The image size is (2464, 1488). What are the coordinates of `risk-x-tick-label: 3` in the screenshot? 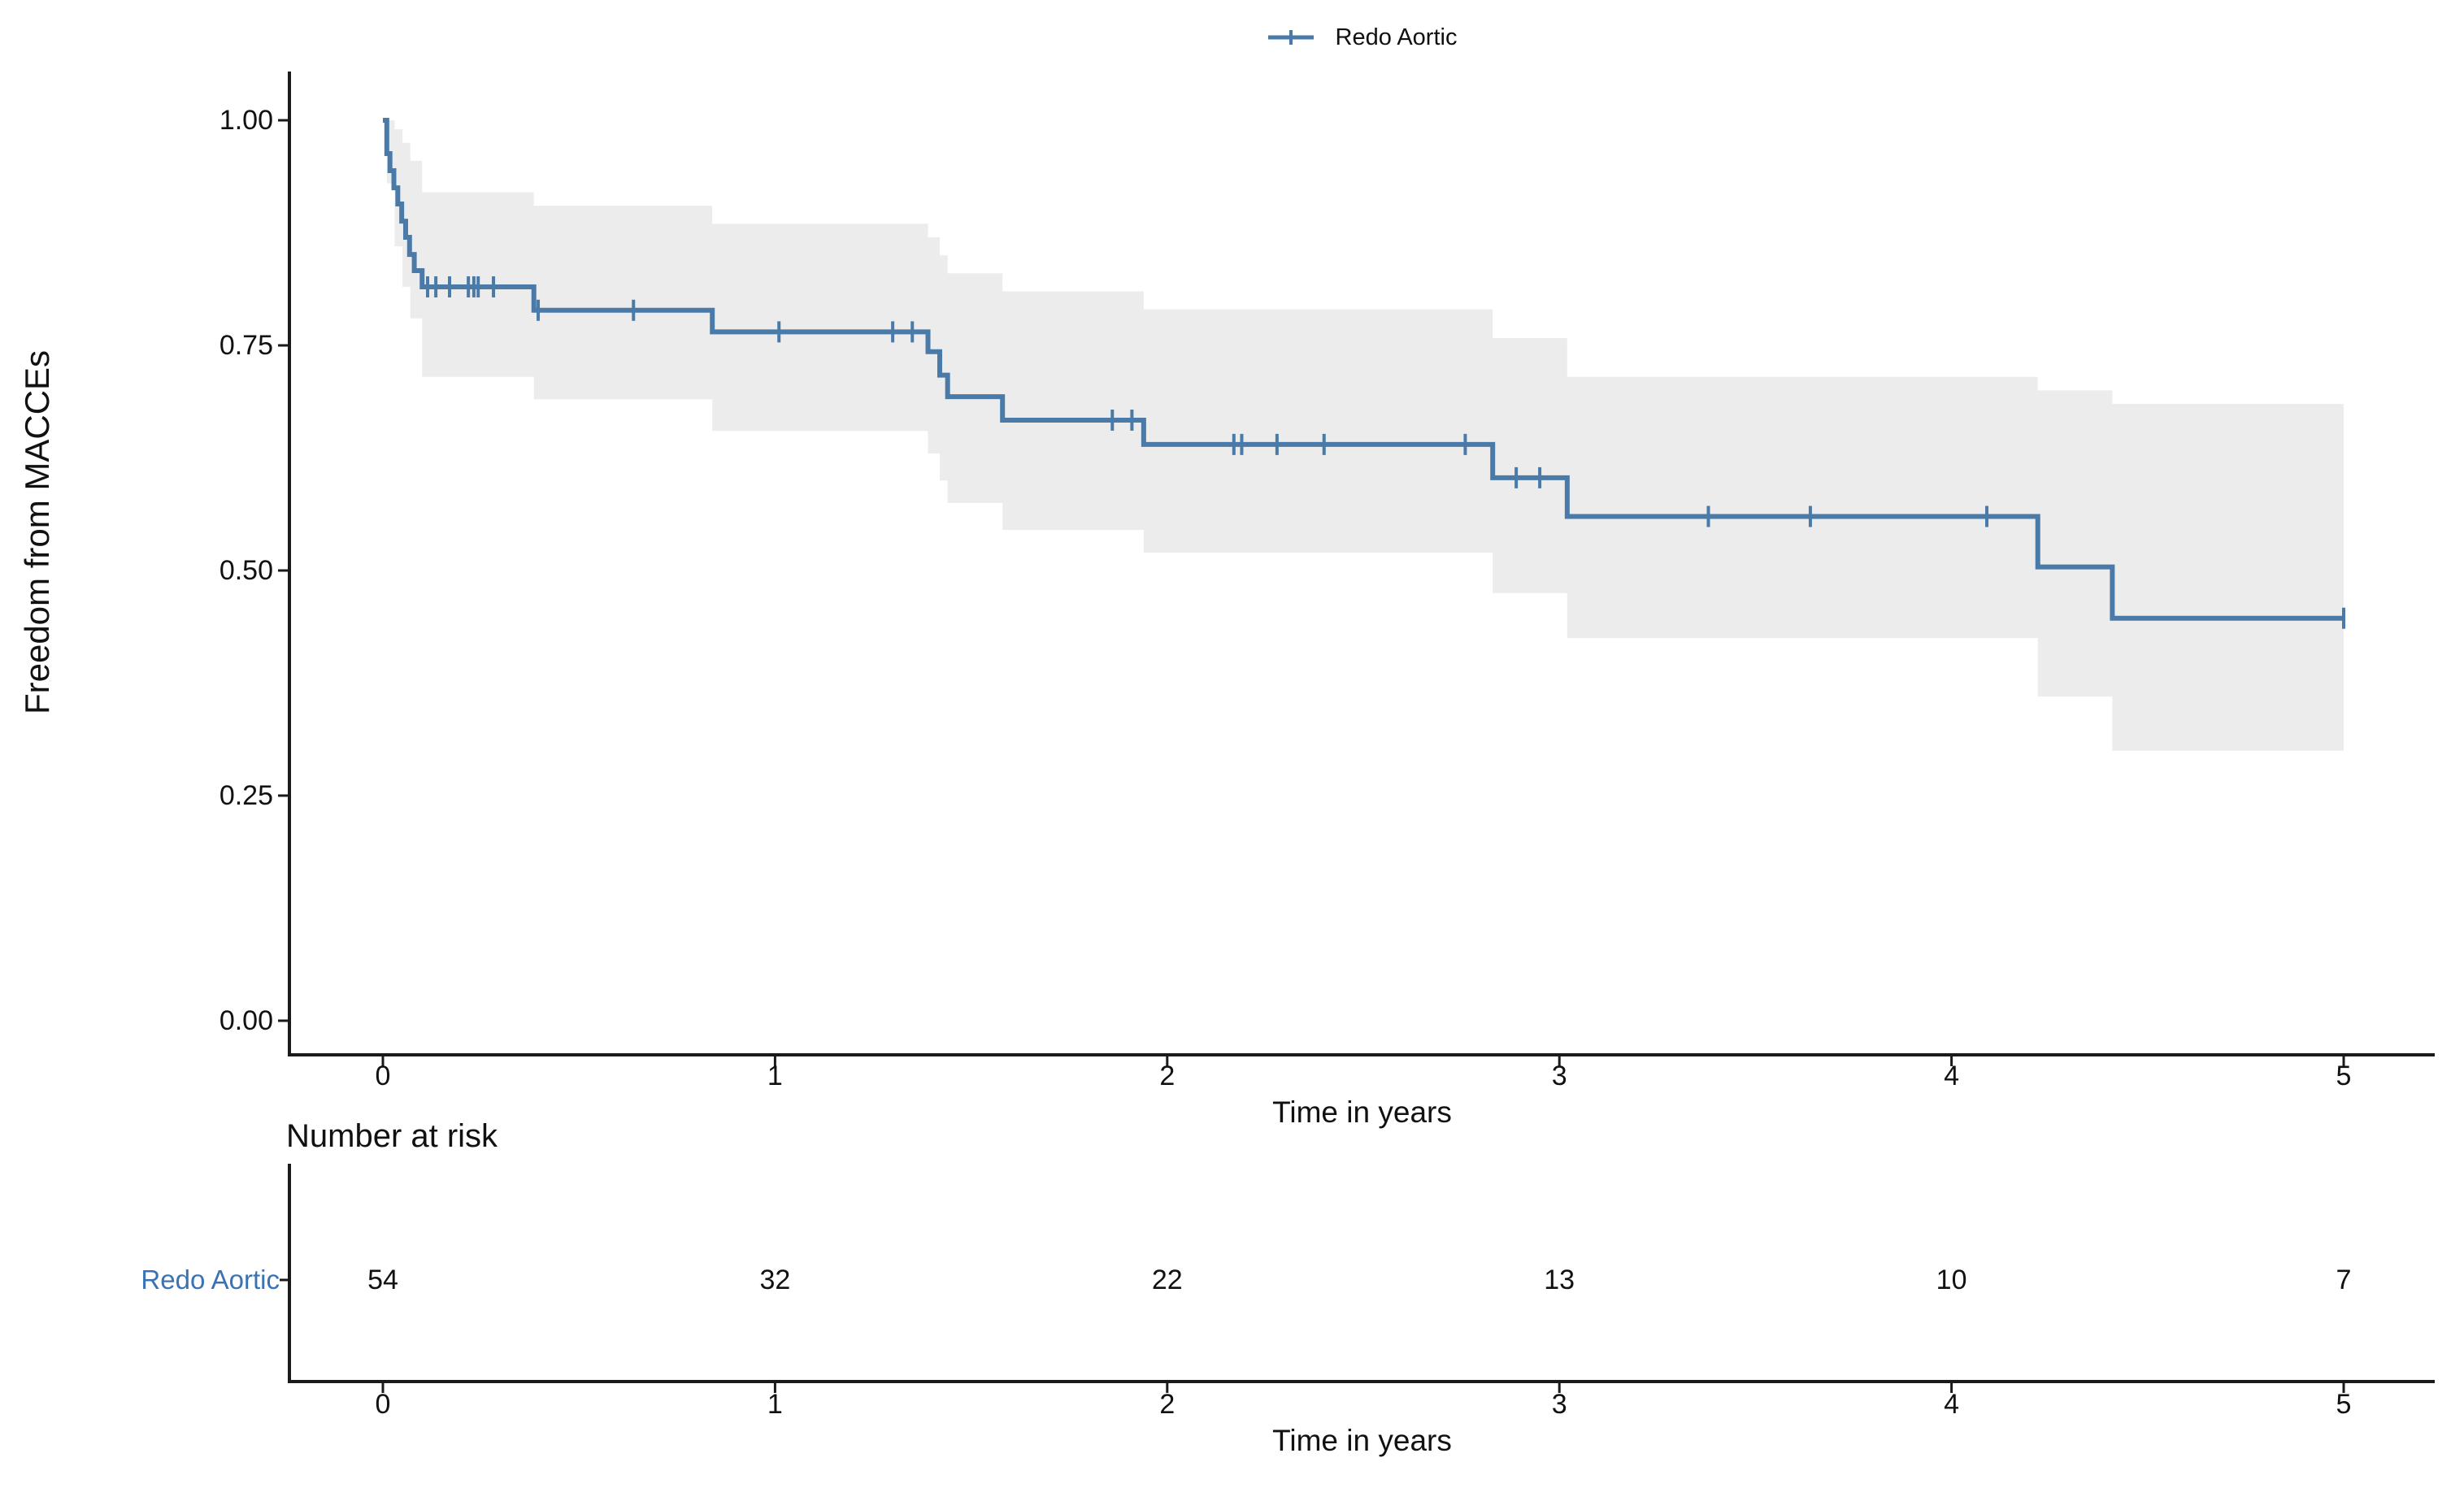 It's located at (1559, 1404).